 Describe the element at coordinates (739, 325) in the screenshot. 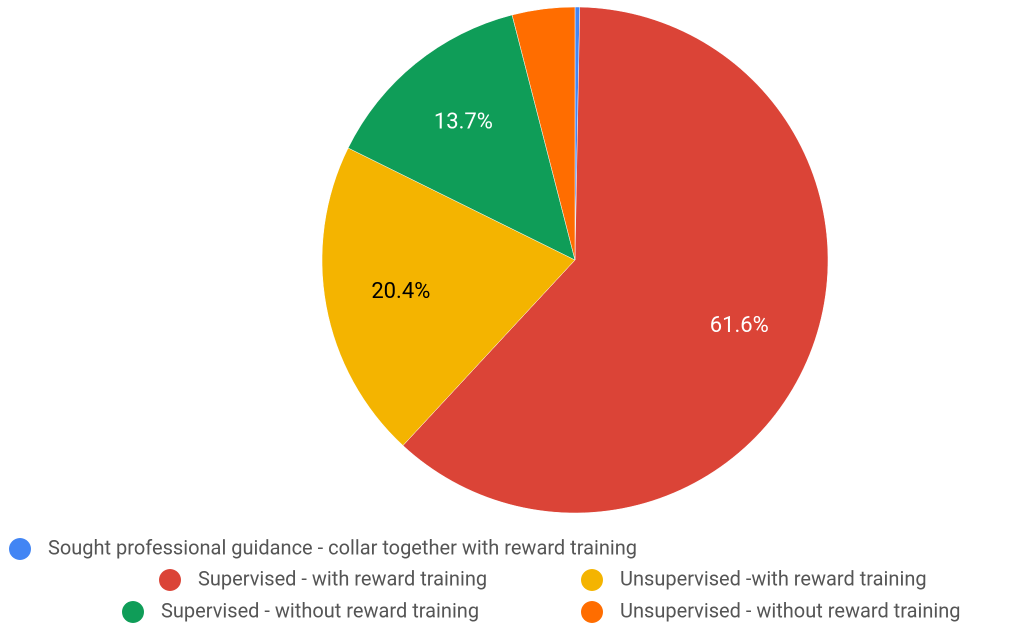

I see `slice-label: 61.6%` at that location.